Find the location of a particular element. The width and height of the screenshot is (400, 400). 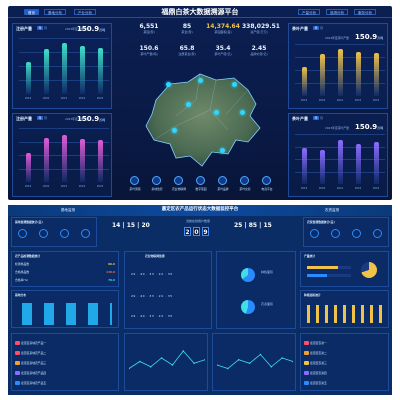

region-map is located at coordinates (203, 121).